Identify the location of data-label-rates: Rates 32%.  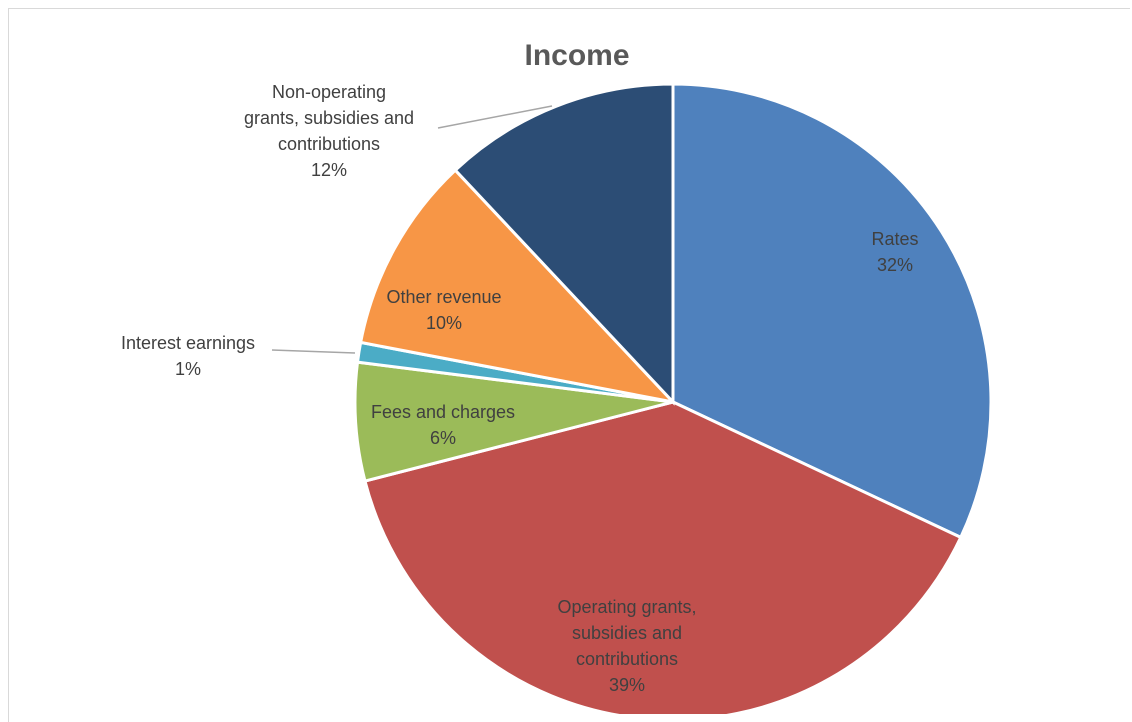
(894, 252).